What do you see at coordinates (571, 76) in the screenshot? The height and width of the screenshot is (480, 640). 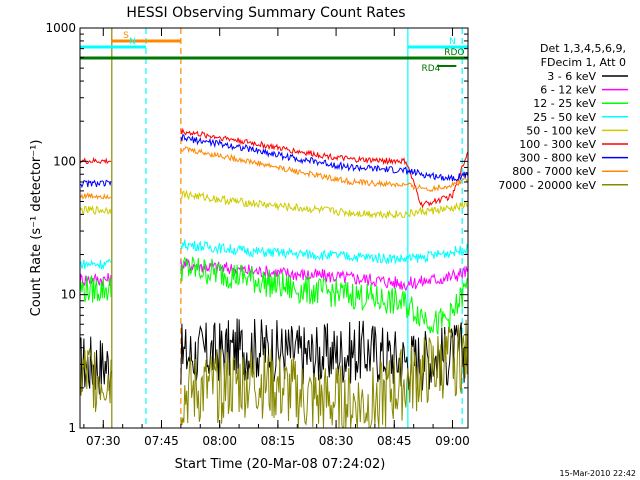 I see `legend-label: 3 - 6 keV` at bounding box center [571, 76].